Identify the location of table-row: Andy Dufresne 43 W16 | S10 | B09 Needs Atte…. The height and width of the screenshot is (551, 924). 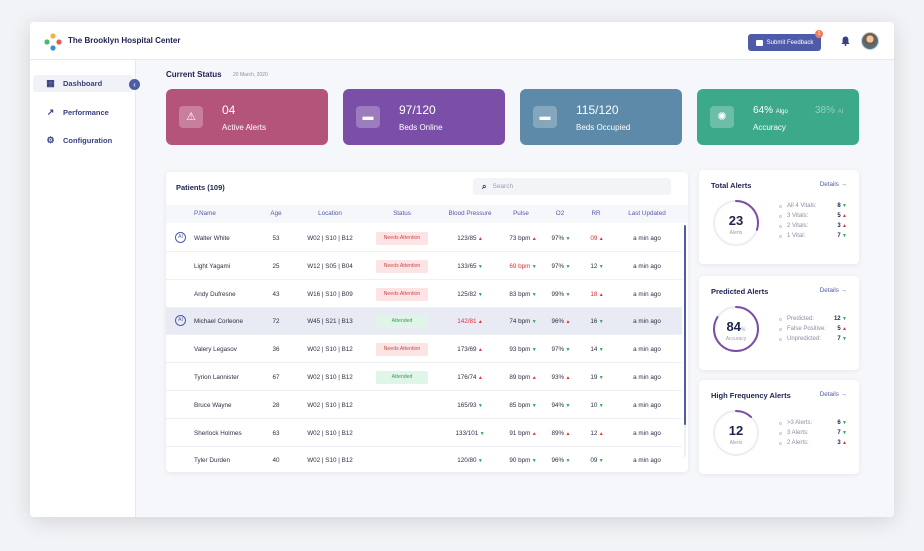
(424, 294).